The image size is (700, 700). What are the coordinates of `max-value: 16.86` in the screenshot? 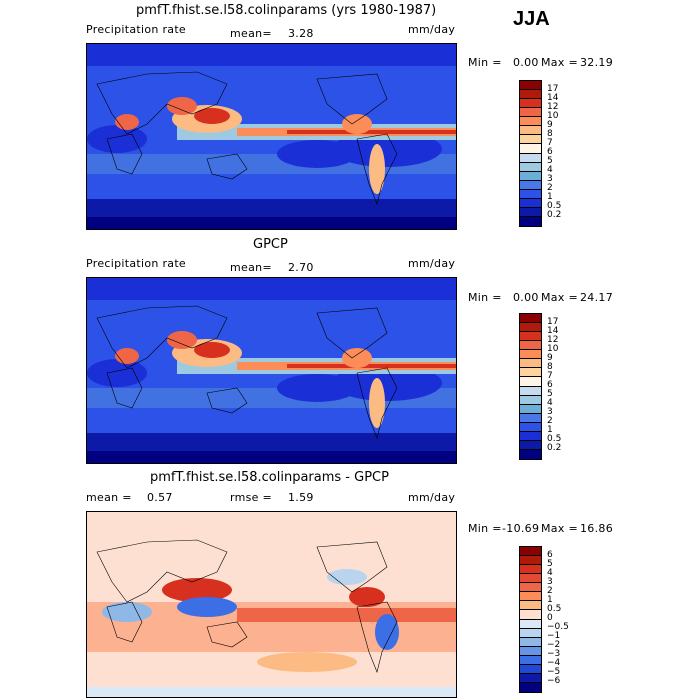 It's located at (596, 528).